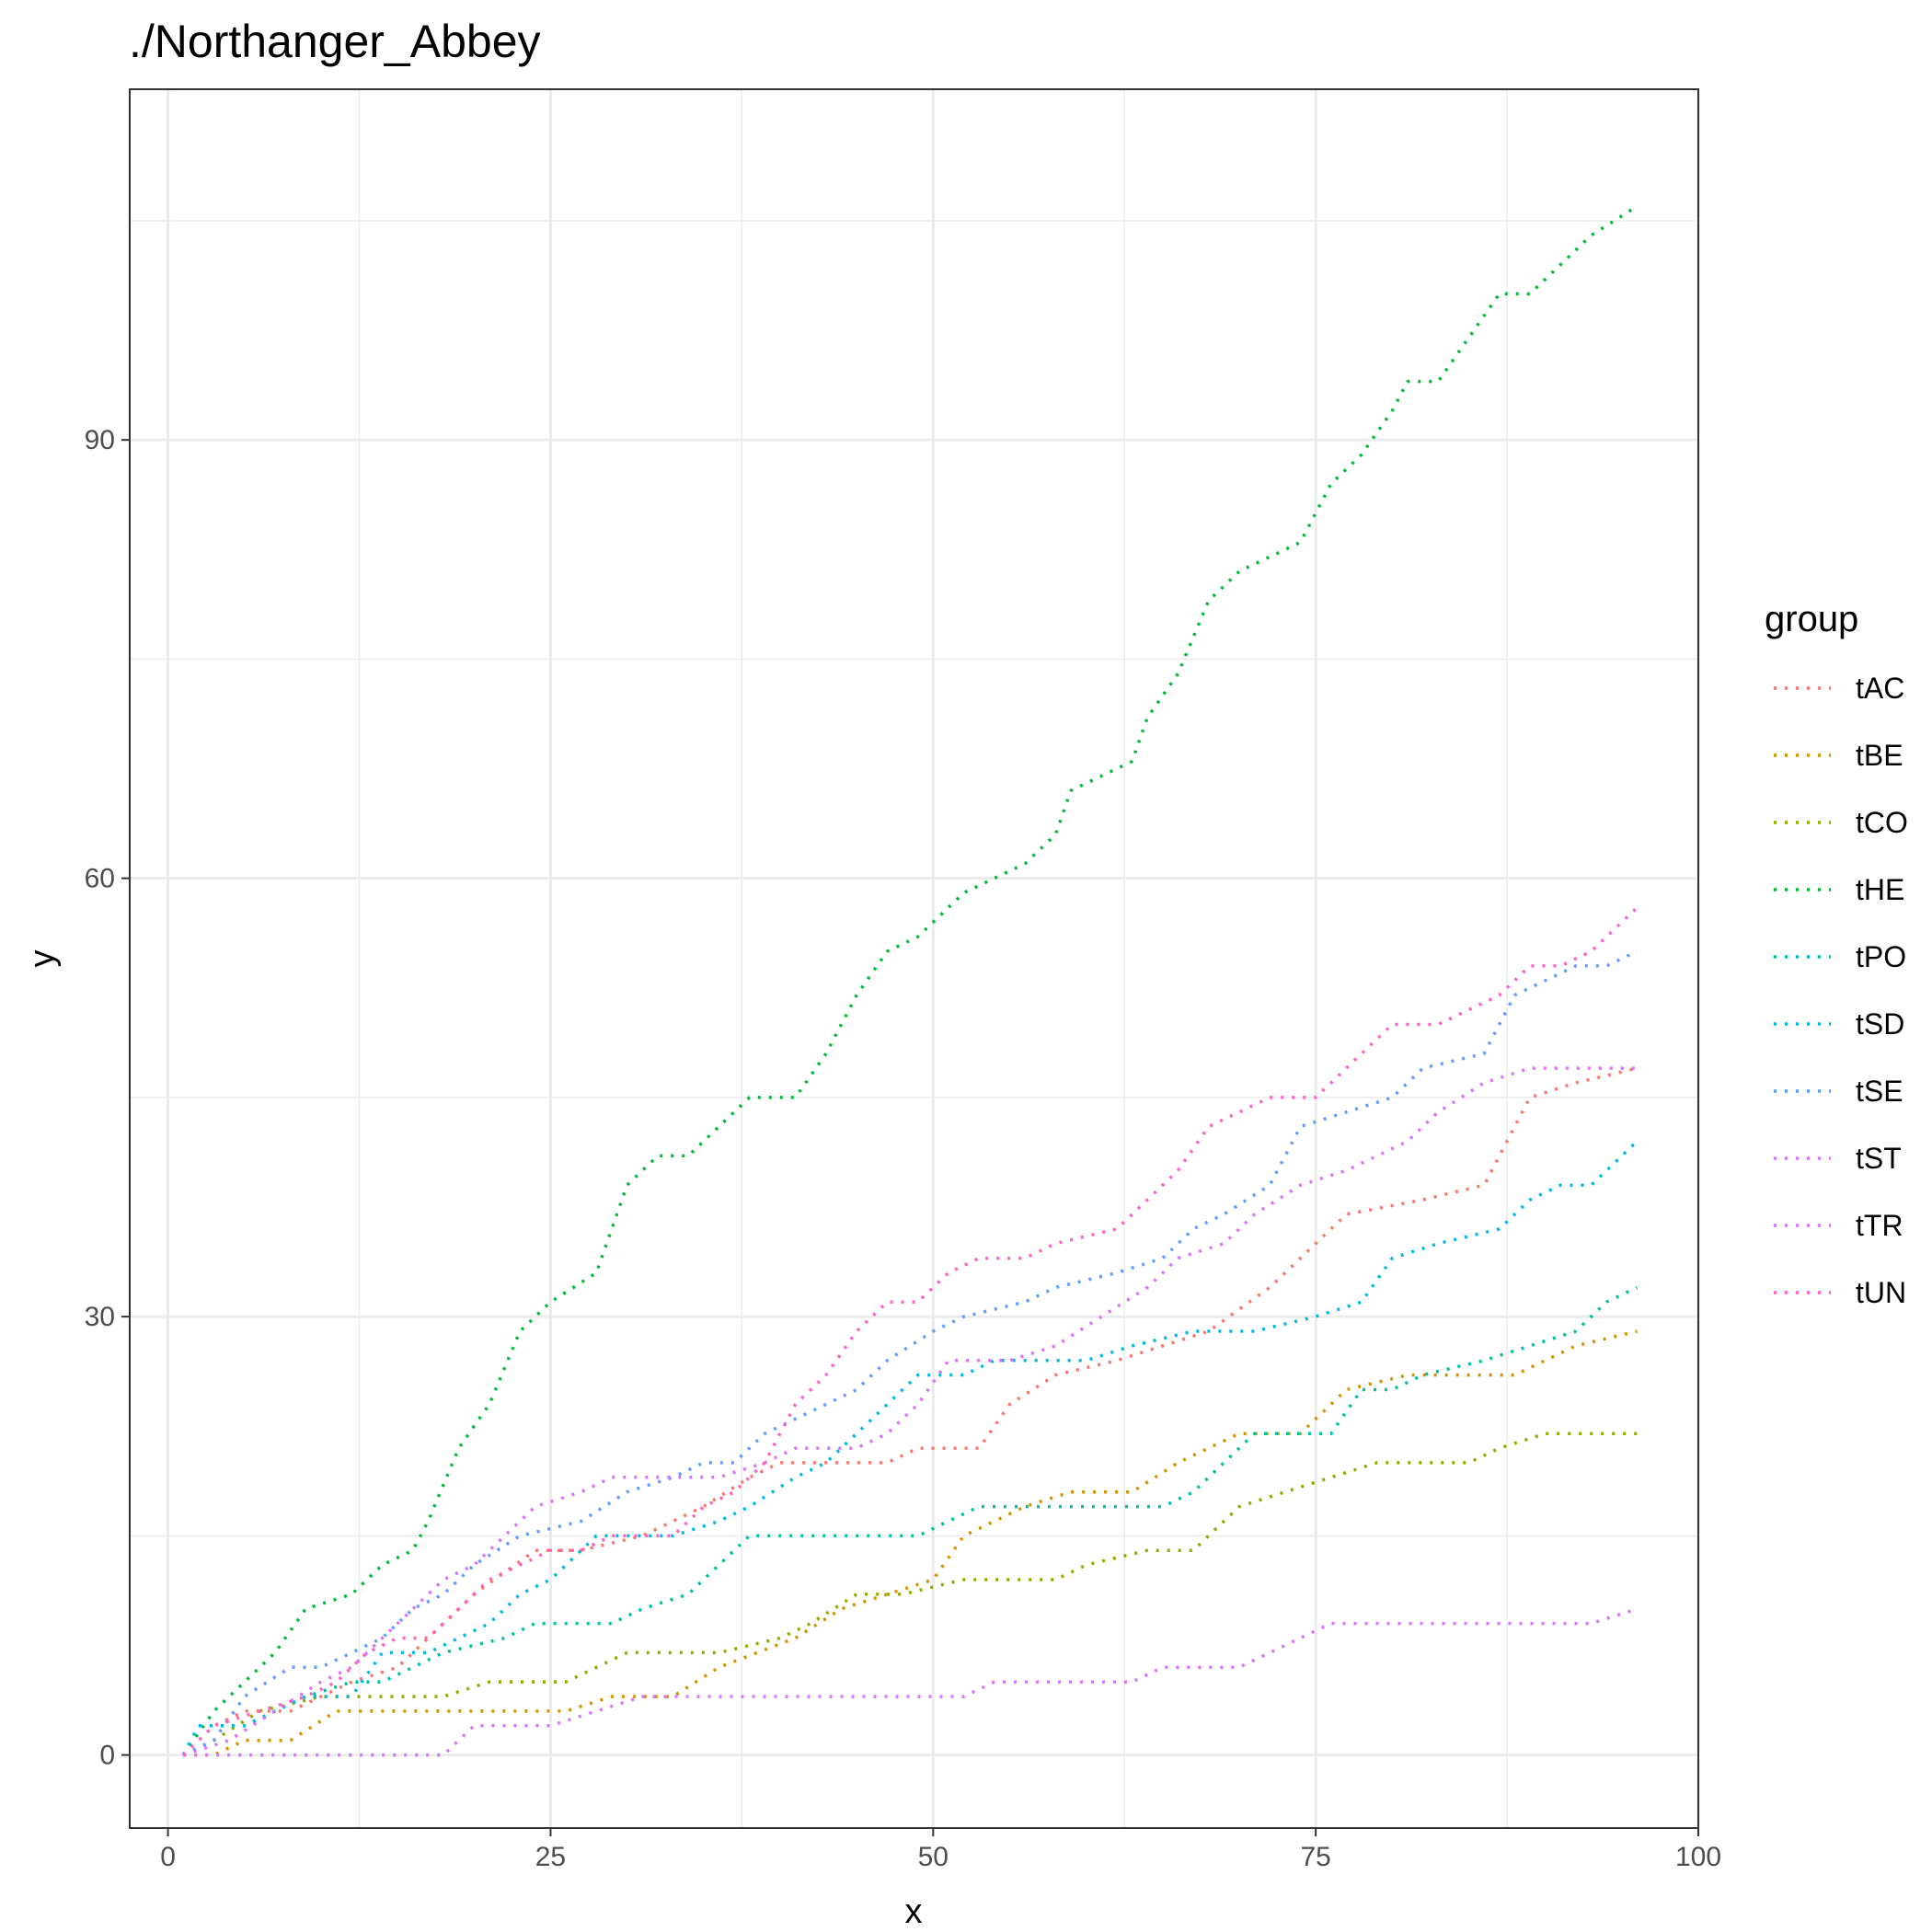 Image resolution: width=1932 pixels, height=1932 pixels. Describe the element at coordinates (100, 1317) in the screenshot. I see `y-tick-label: 30` at that location.